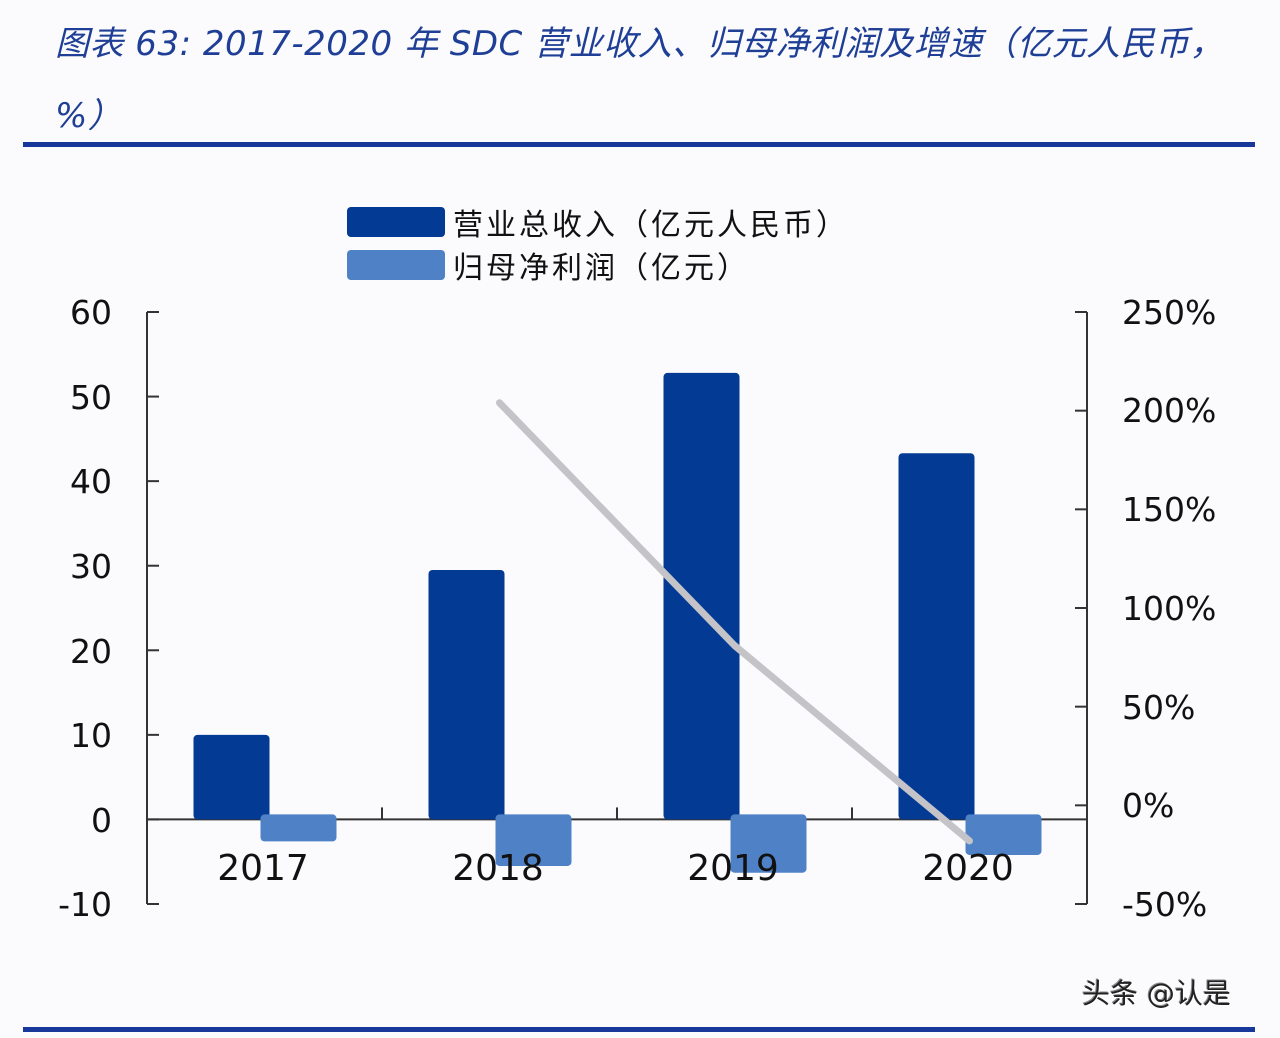  I want to click on left-axis-label: 60, so click(91, 312).